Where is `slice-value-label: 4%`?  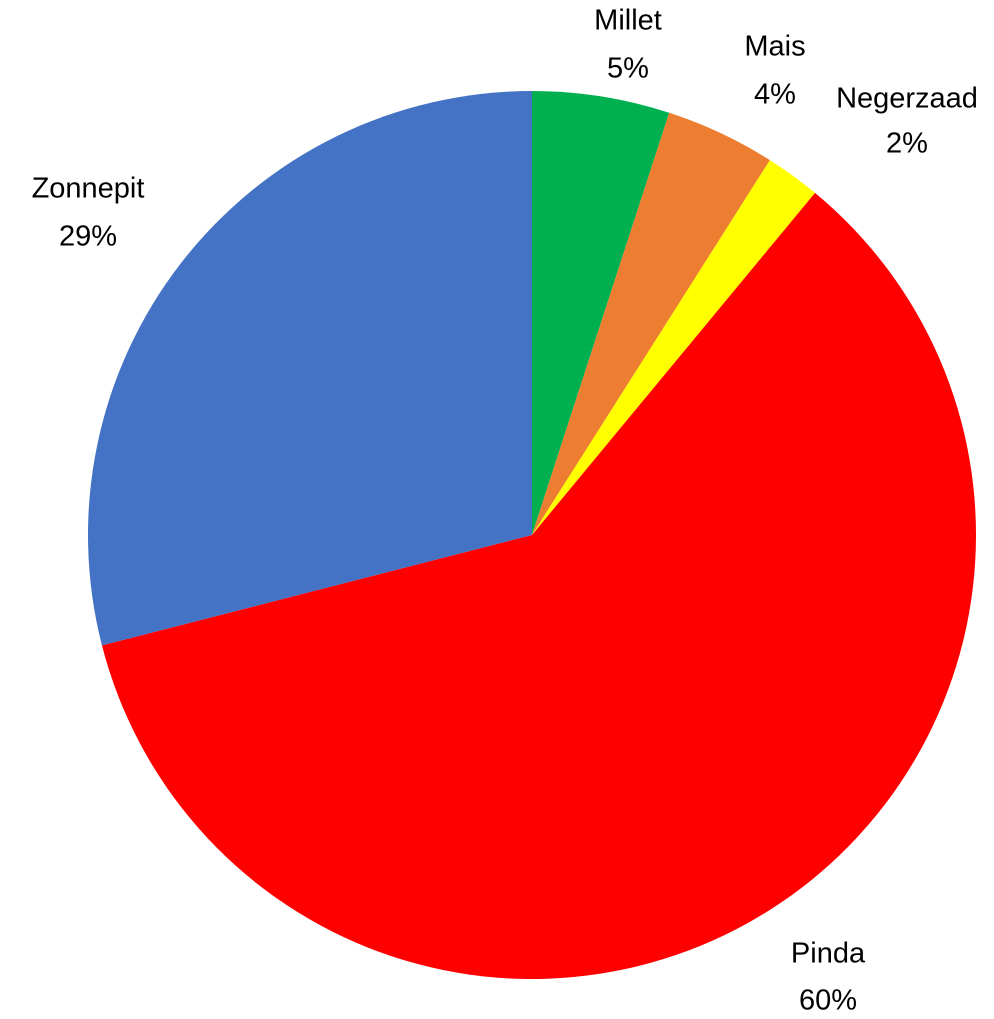 slice-value-label: 4% is located at coordinates (775, 95).